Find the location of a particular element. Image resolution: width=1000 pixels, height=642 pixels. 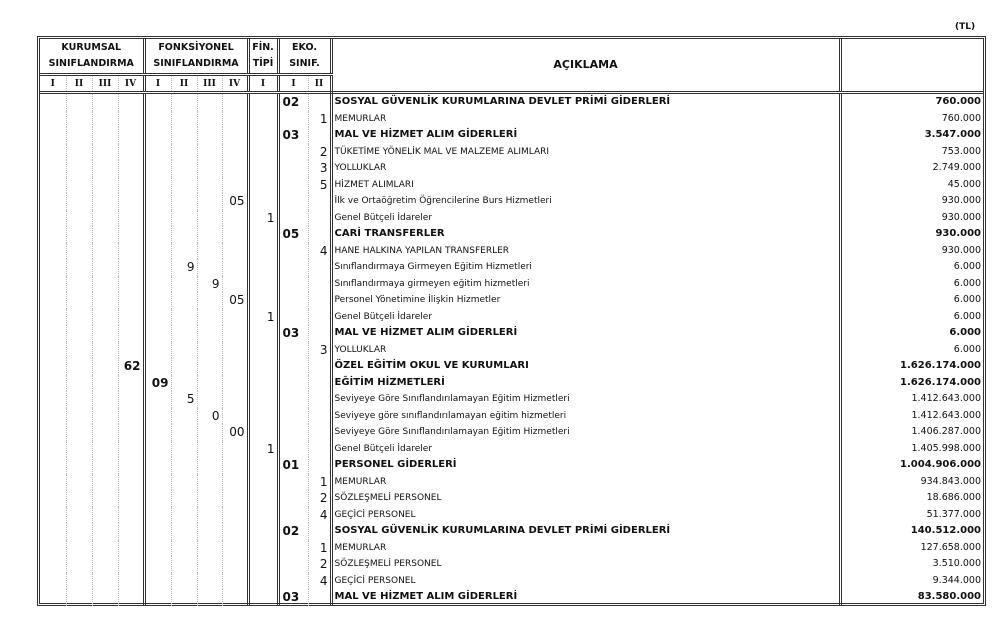

table-row: 4 HANE HALKINA YAPILAN TRANSFERLER 930.000 is located at coordinates (511, 250).